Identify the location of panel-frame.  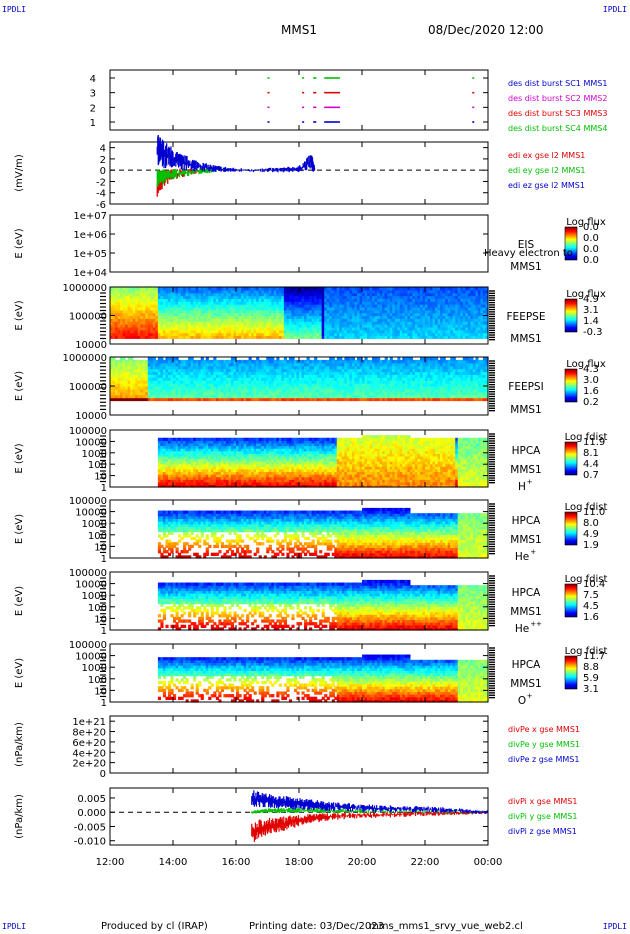
(299, 243).